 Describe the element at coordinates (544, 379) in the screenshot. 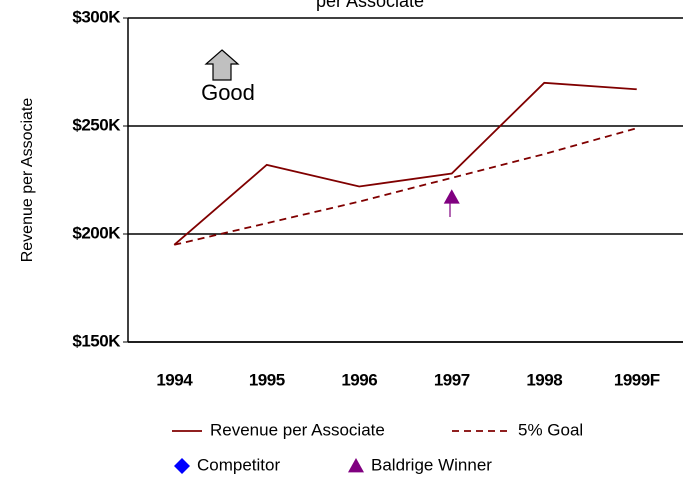

I see `x-tick-label: 1998` at that location.